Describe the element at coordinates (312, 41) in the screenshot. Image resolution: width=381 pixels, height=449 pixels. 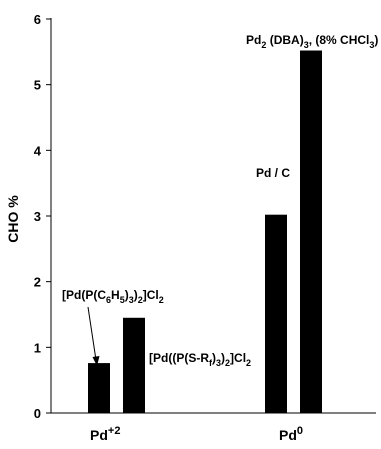
I see `bar-label-pd2-dba3: Pd2 (DBA)3, (8% CHCl3)` at that location.